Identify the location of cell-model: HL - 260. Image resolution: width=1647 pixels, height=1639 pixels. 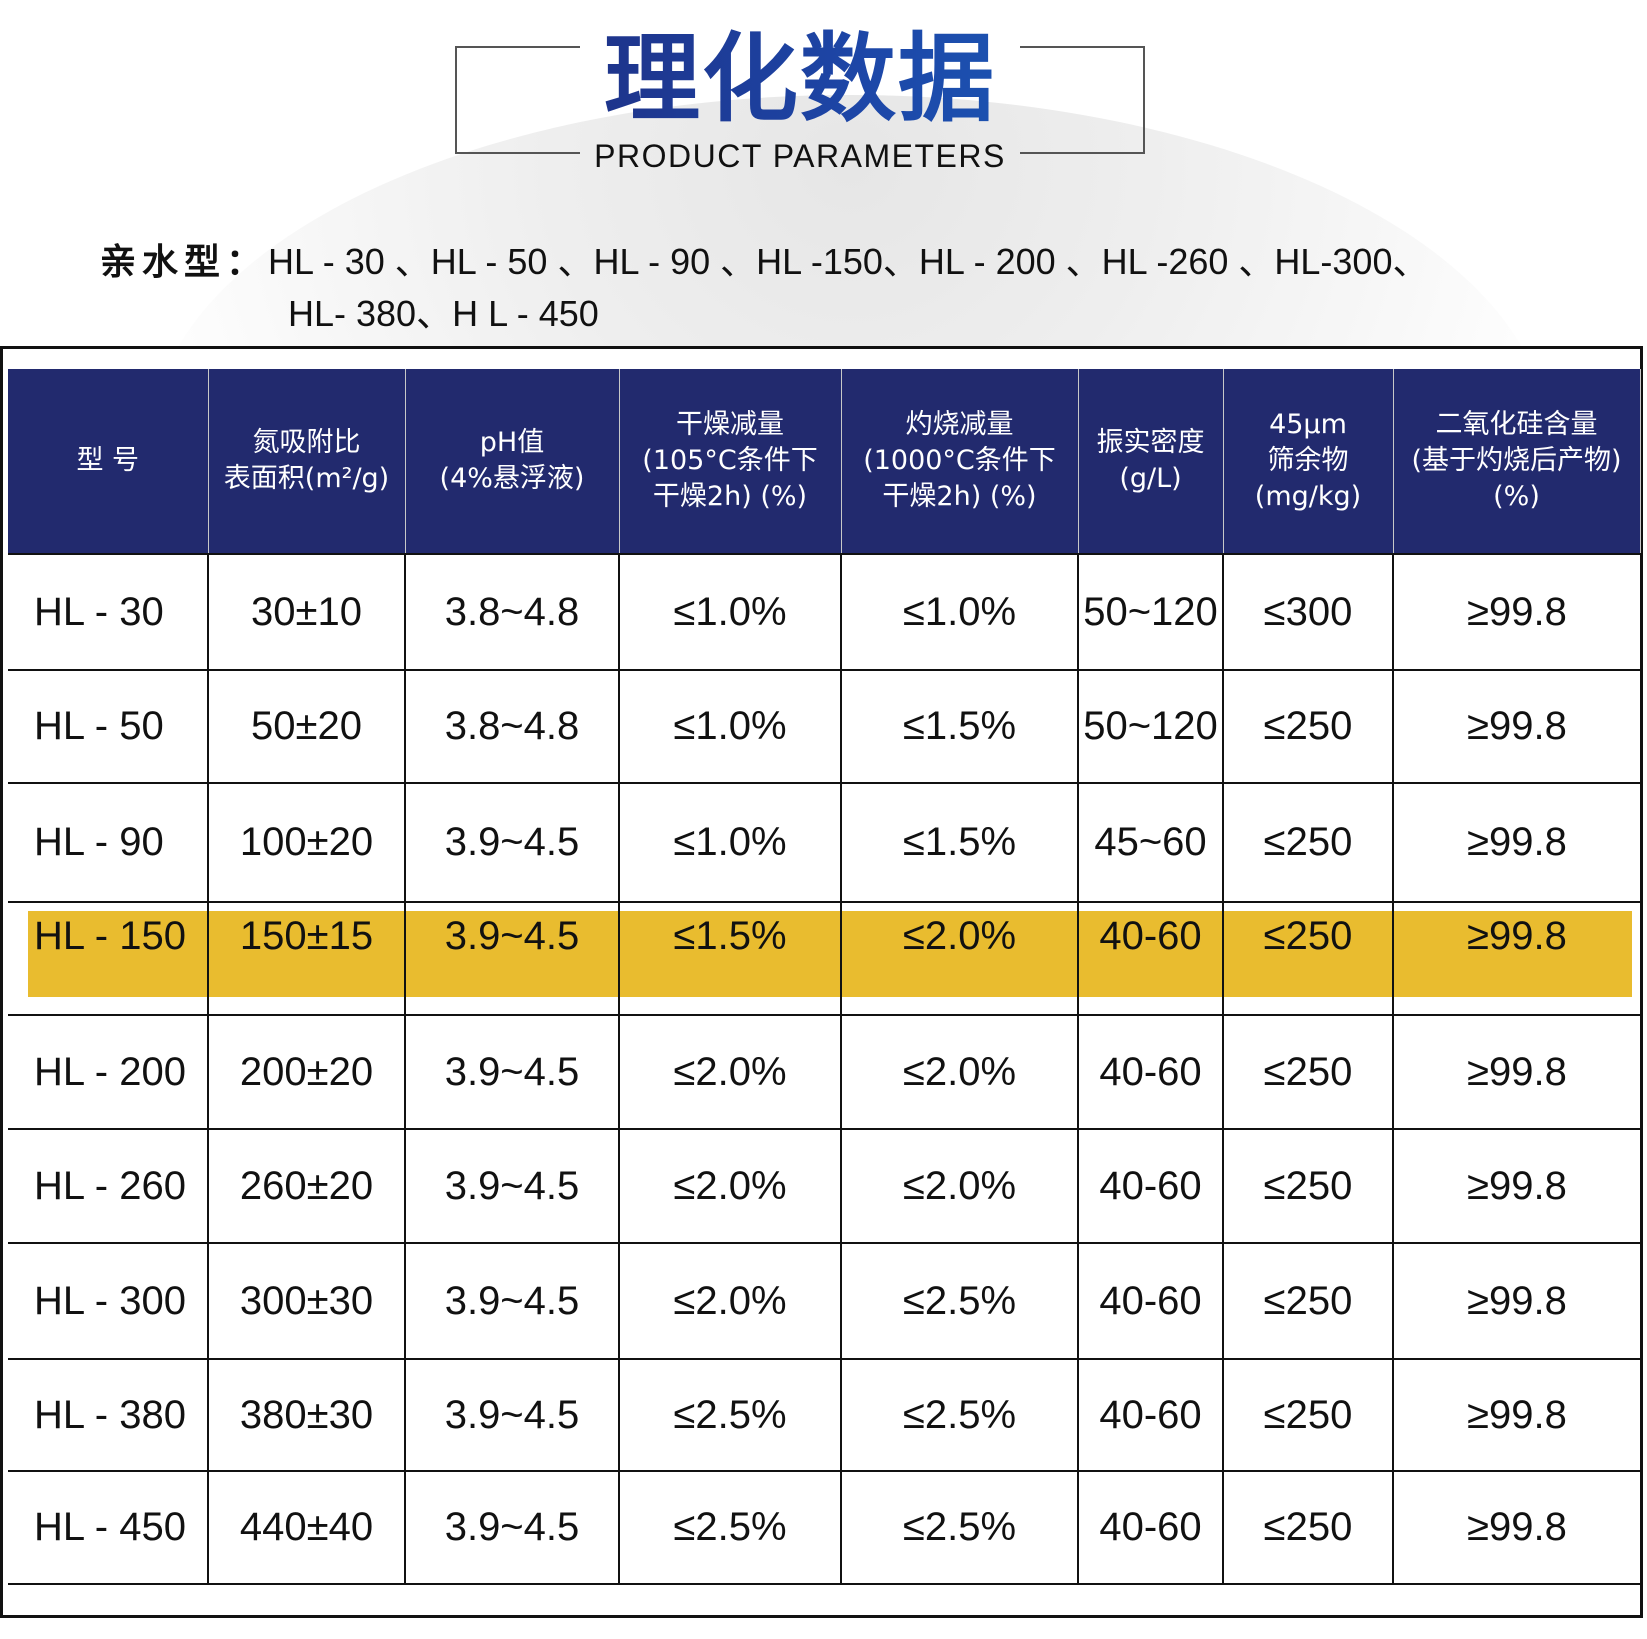
(108, 1186).